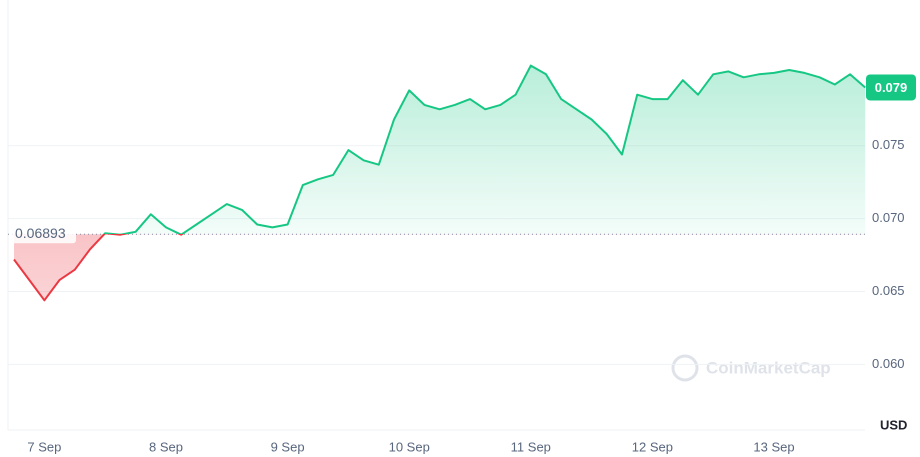  What do you see at coordinates (166, 446) in the screenshot?
I see `x-tick-label: 8 Sep` at bounding box center [166, 446].